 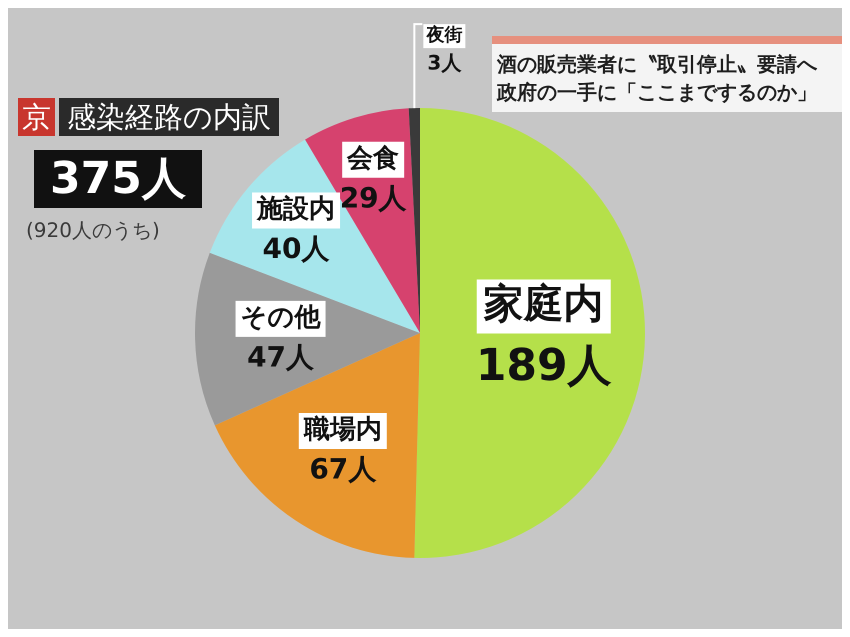 I want to click on text: 政府の一手に「ここまでするのか」, so click(x=657, y=92).